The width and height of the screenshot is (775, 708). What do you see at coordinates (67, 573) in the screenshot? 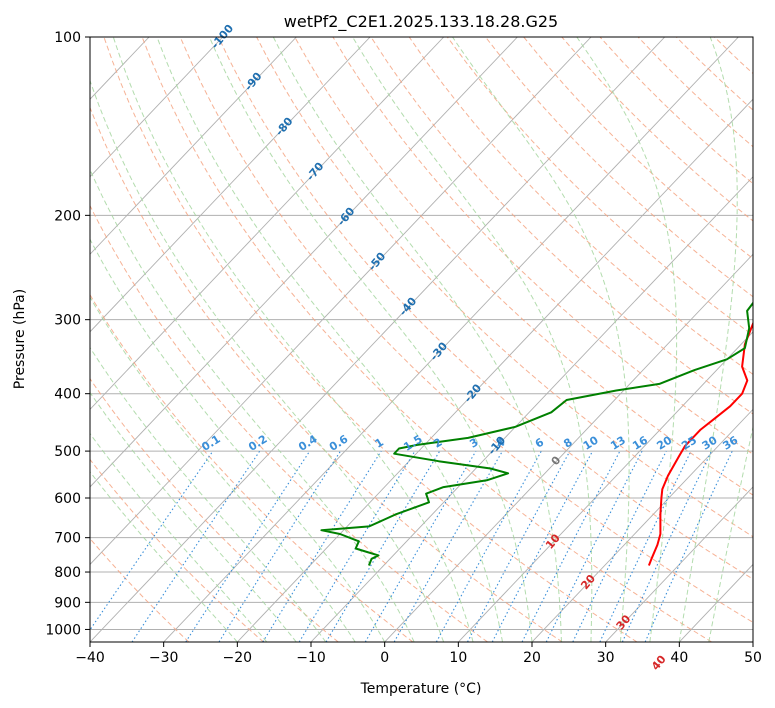
I see `y-tick-label: 800` at bounding box center [67, 573].